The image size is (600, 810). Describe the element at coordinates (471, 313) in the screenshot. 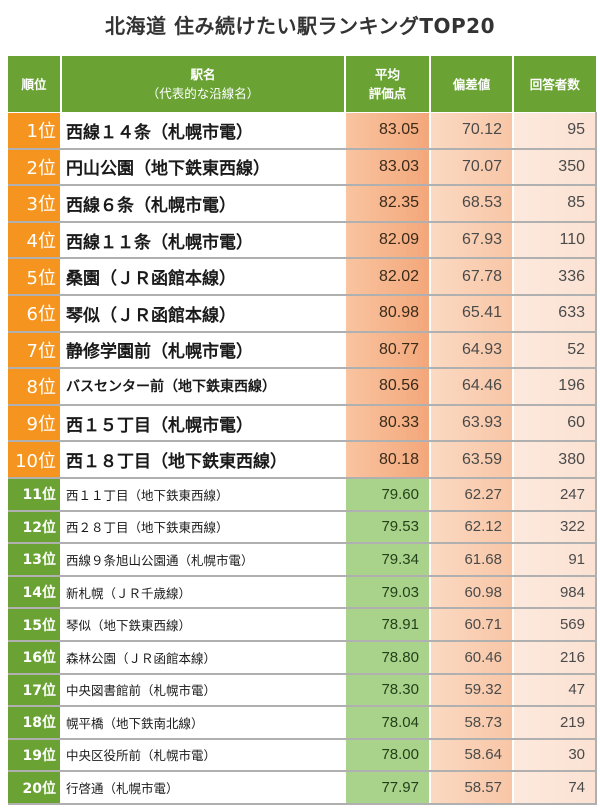

I see `deviation-cell: 65.41` at that location.